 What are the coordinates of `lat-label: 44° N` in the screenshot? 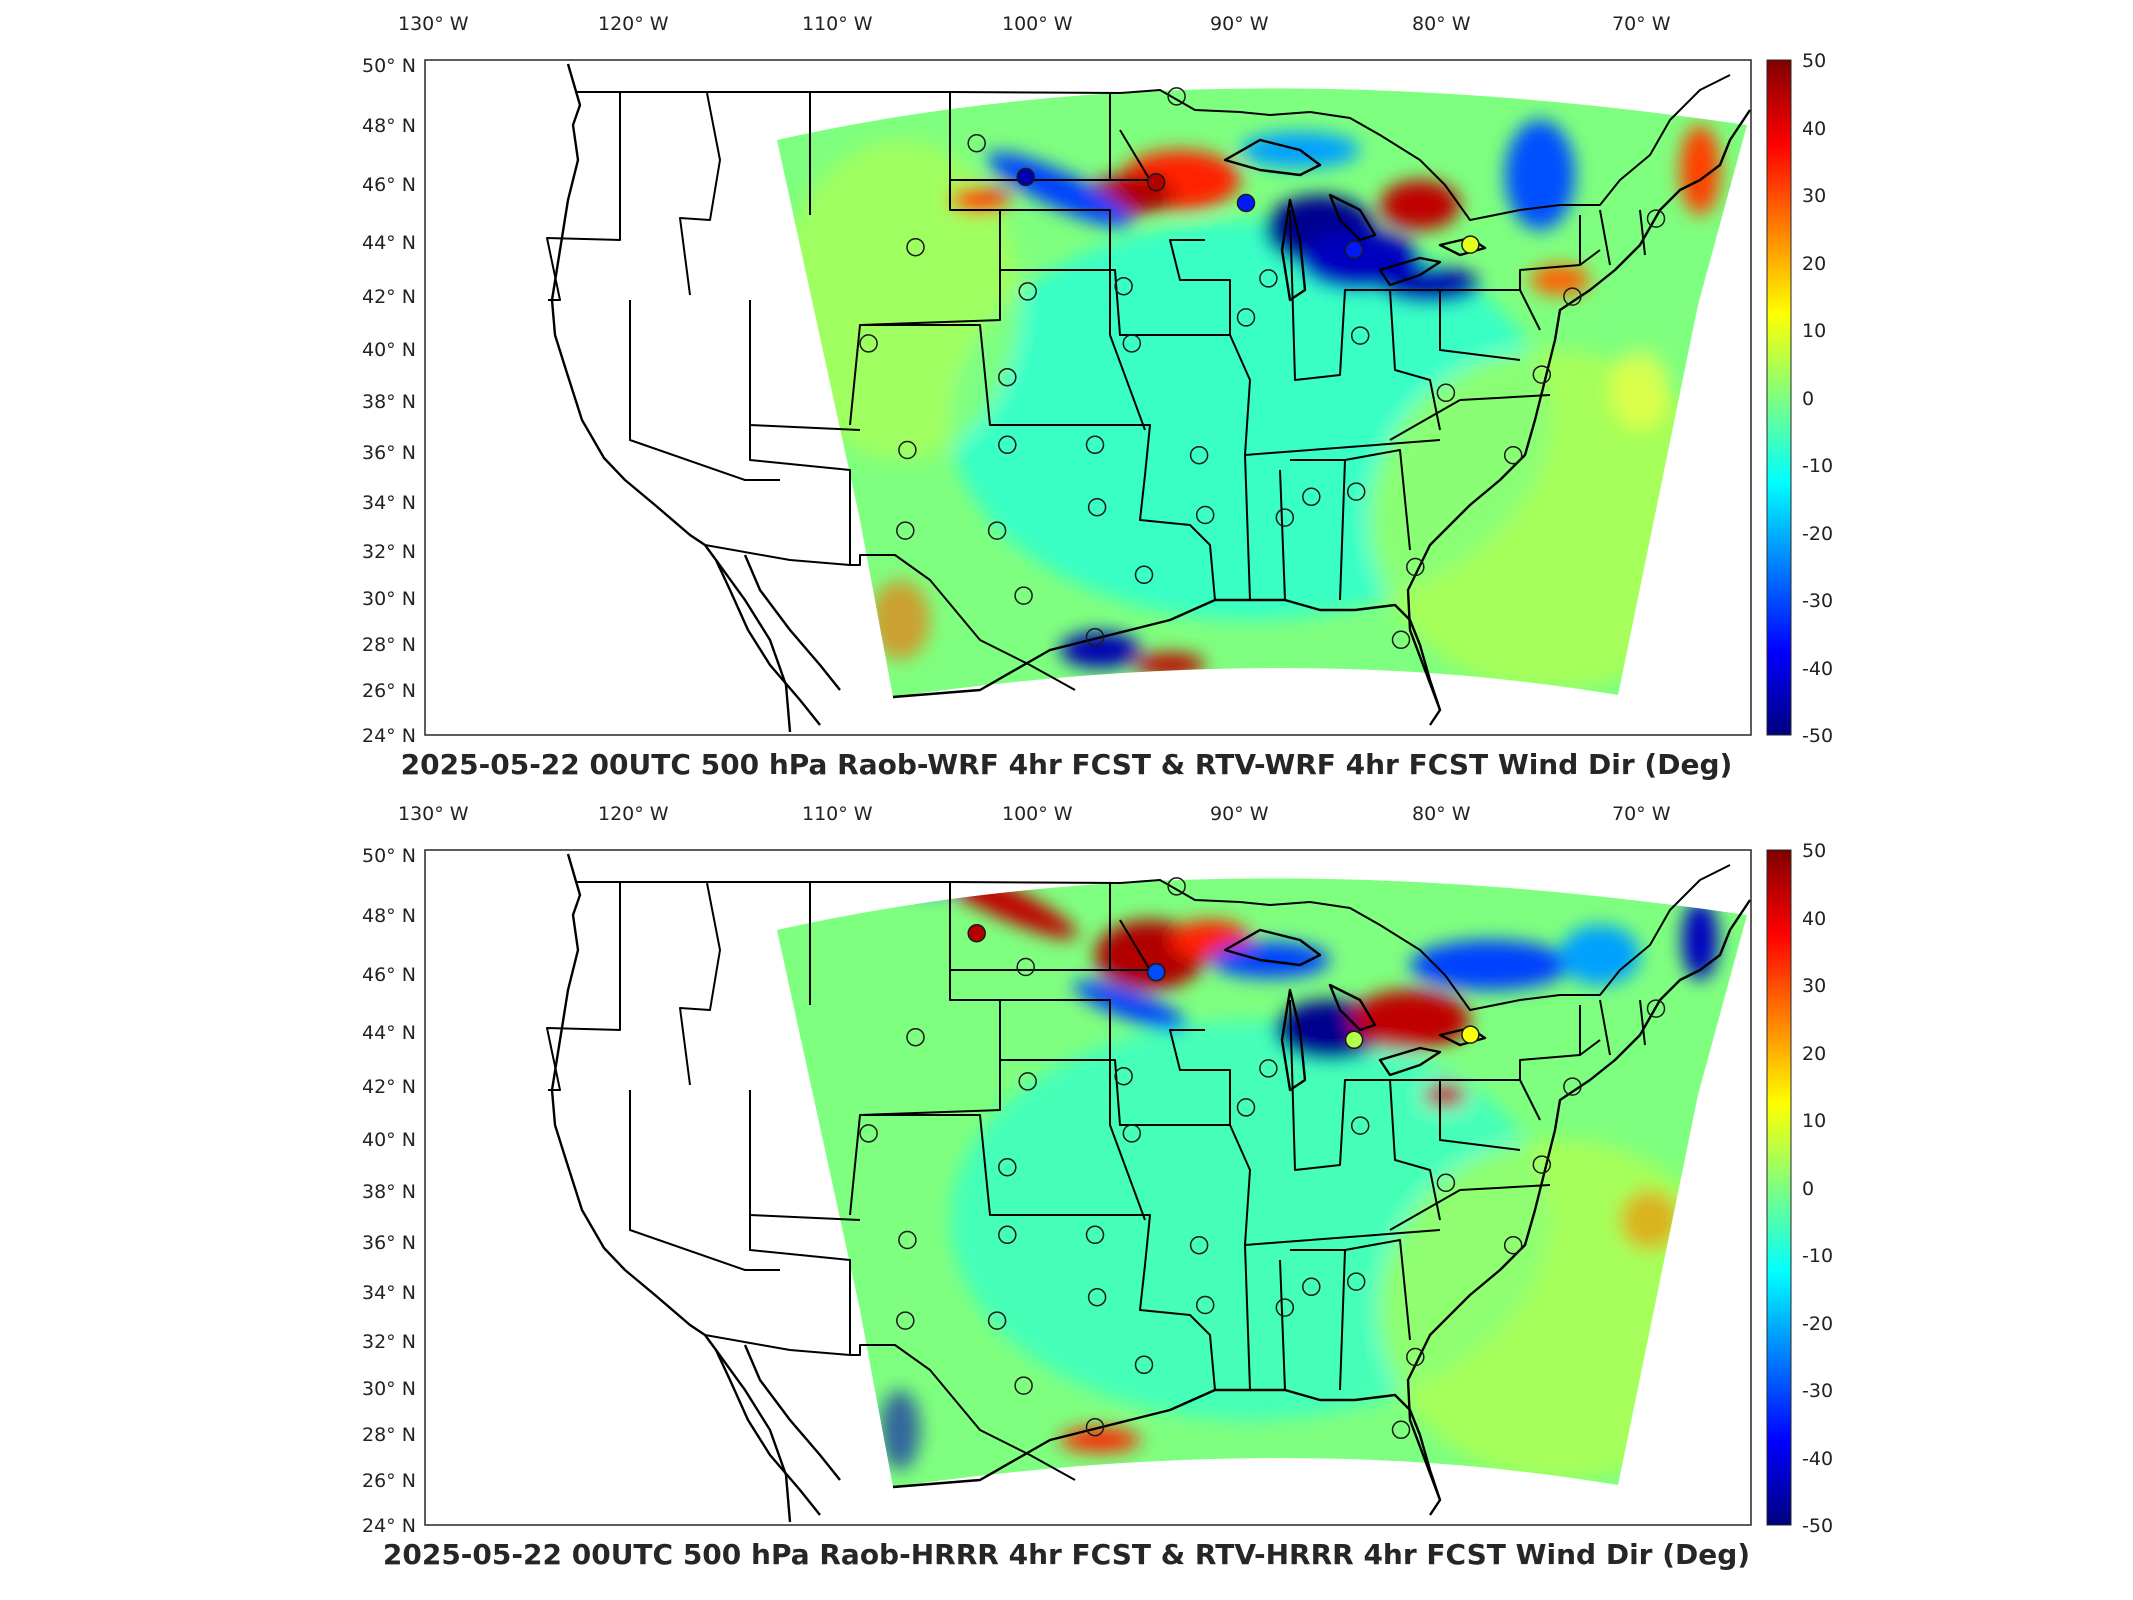 It's located at (389, 243).